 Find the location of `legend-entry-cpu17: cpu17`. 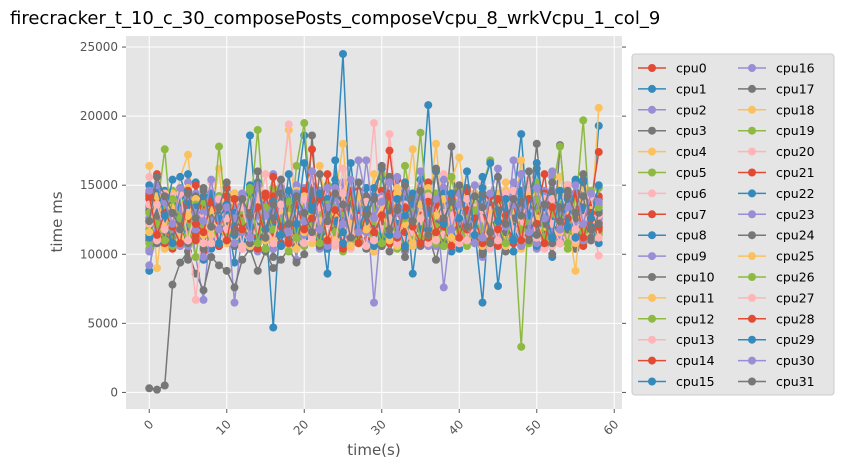

legend-entry-cpu17: cpu17 is located at coordinates (776, 88).